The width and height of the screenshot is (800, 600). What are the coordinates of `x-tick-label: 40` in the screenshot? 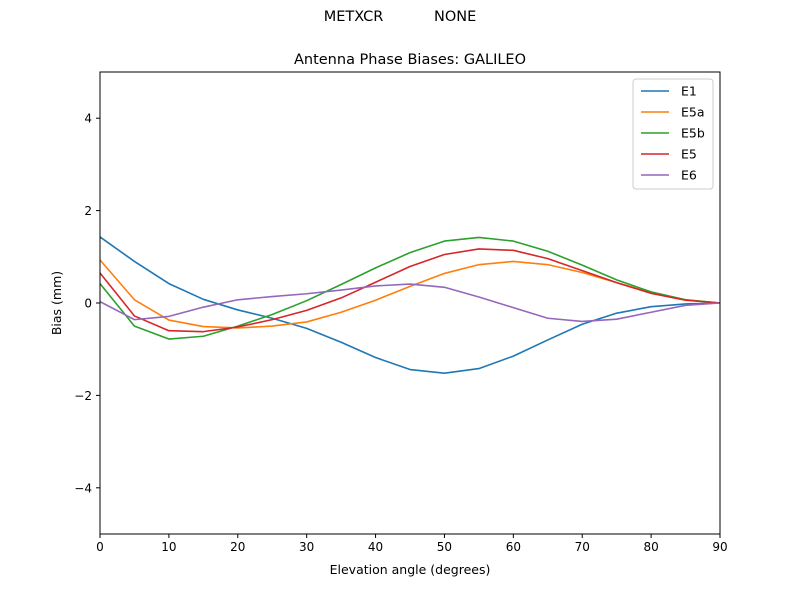 It's located at (375, 547).